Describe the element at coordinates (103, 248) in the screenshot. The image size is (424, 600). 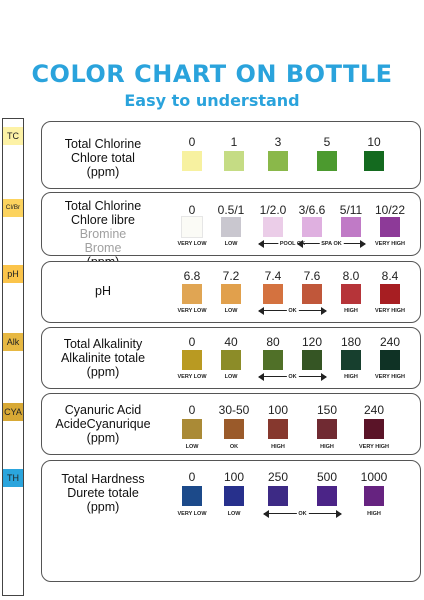
I see `row-label-secondary: Brome` at that location.